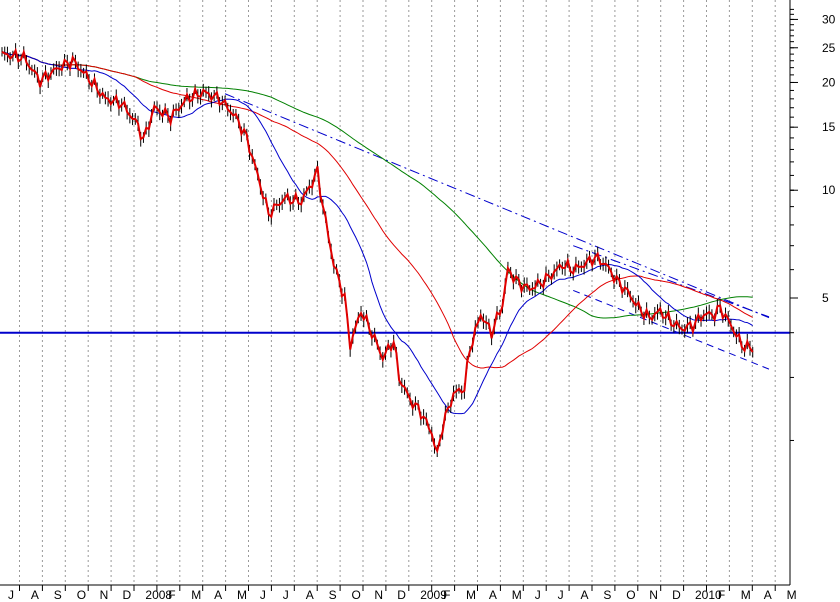  I want to click on x-tick-label: 2008, so click(158, 595).